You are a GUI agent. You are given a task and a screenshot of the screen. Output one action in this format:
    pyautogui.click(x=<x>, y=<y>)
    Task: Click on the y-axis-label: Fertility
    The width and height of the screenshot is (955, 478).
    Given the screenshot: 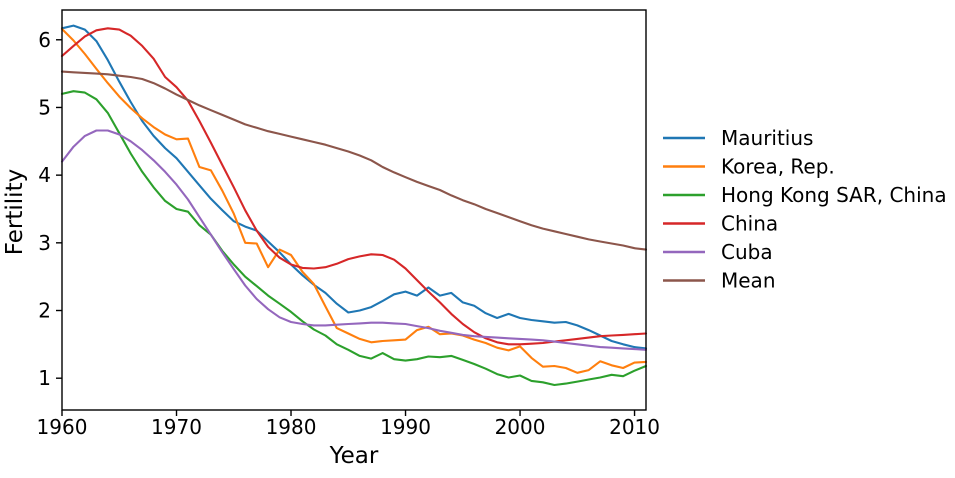 What is the action you would take?
    pyautogui.click(x=15, y=212)
    